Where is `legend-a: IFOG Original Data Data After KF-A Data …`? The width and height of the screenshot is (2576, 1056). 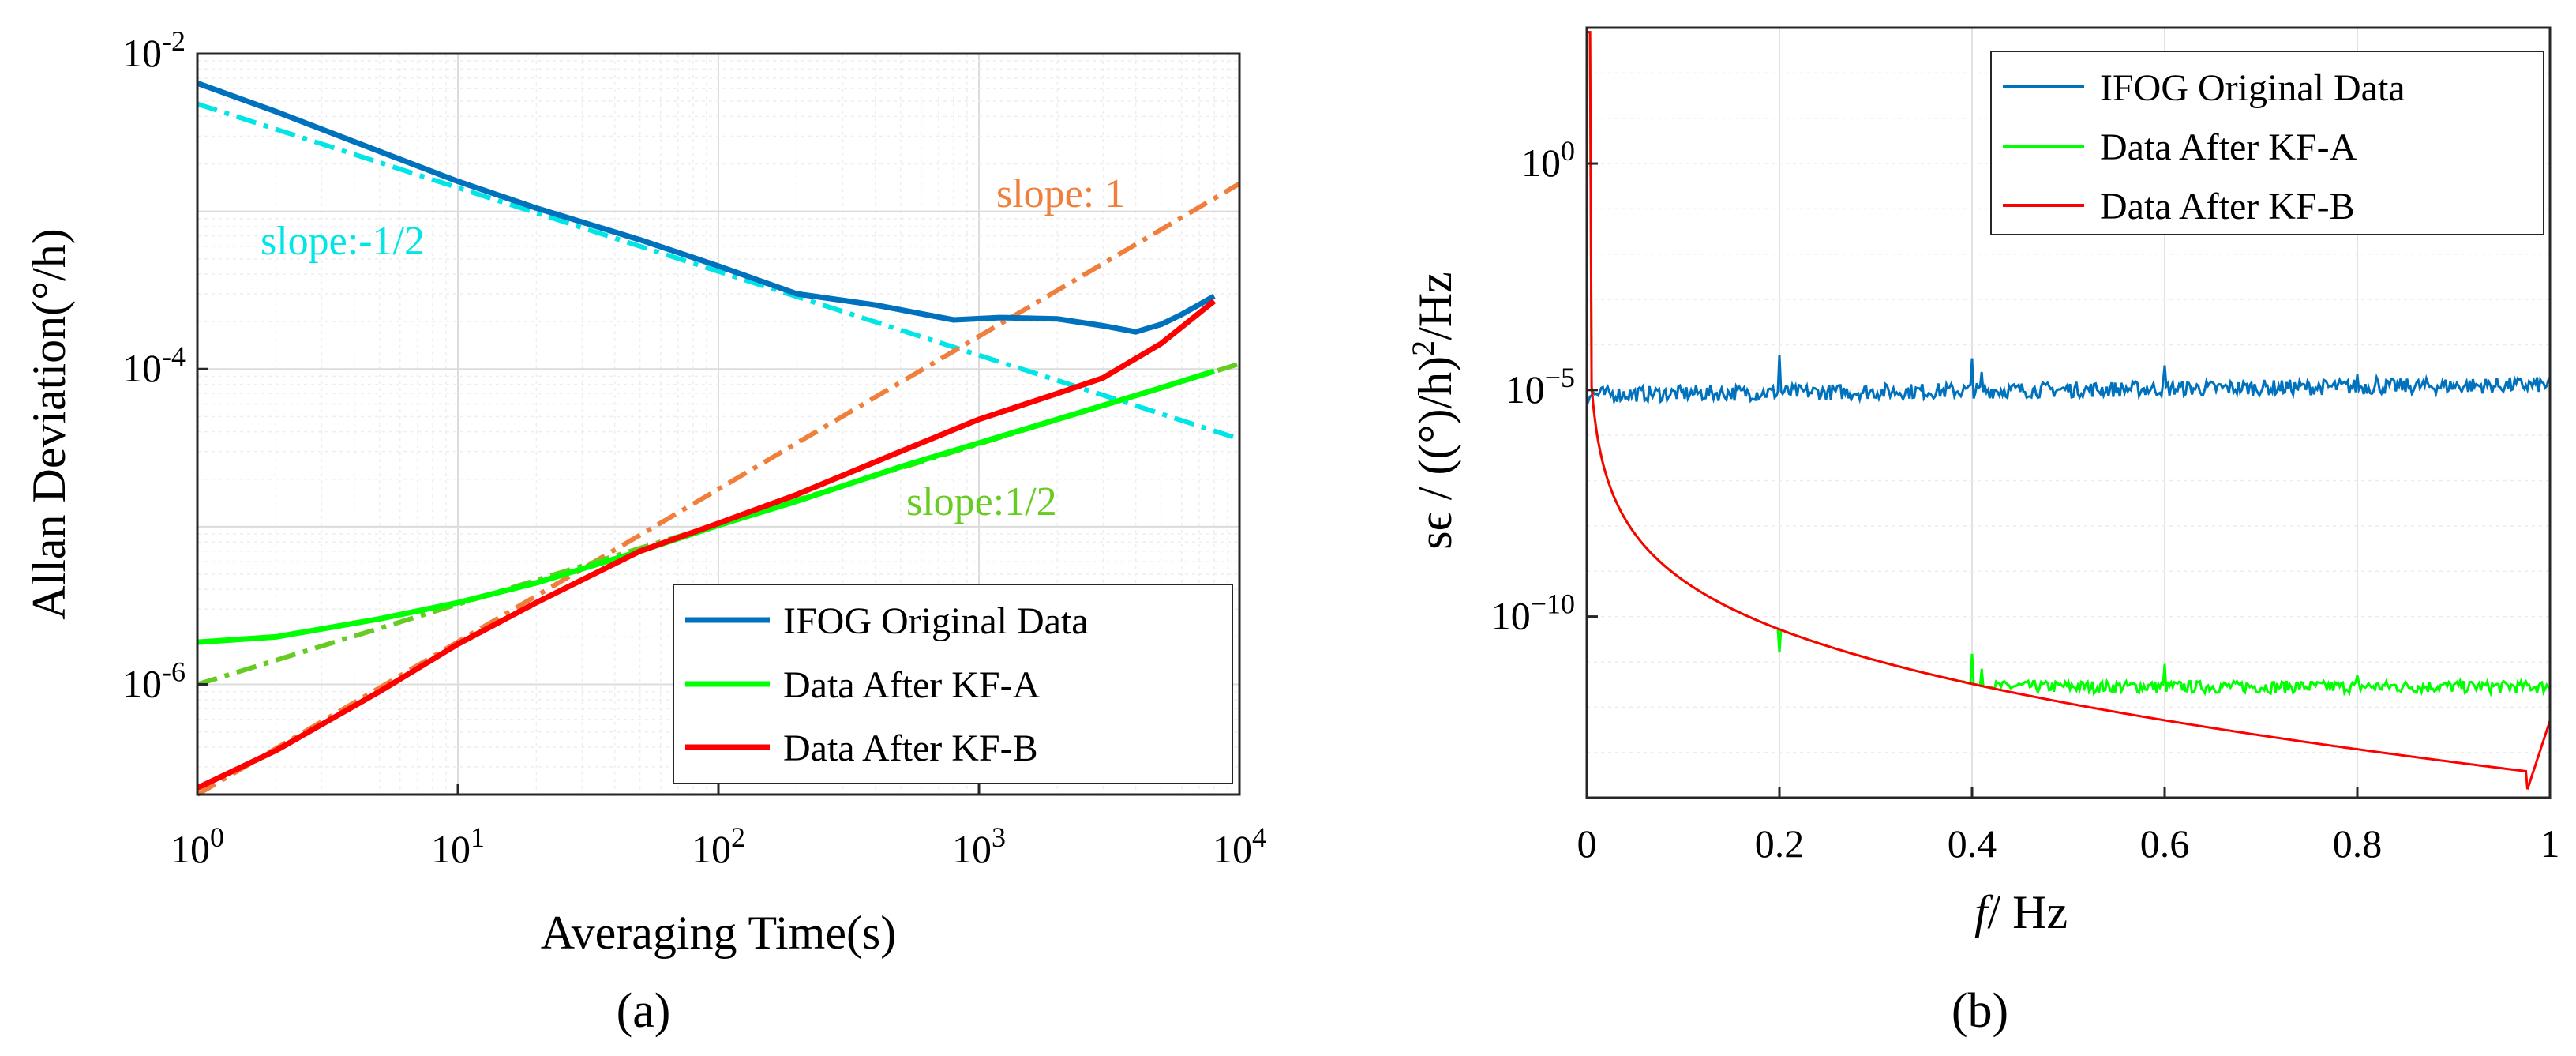
legend-a: IFOG Original Data Data After KF-A Data … is located at coordinates (953, 684).